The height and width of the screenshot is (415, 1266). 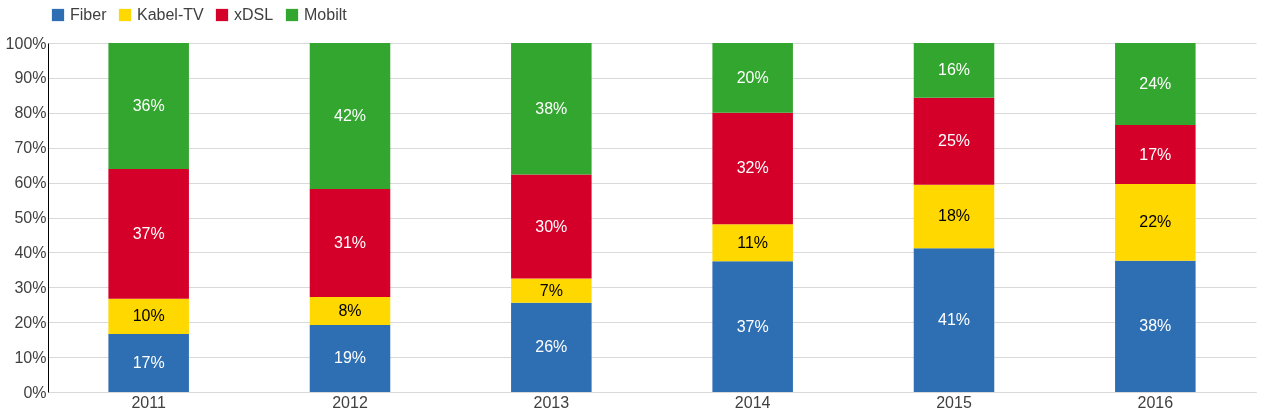 What do you see at coordinates (30, 183) in the screenshot?
I see `y-tick-label: 60%` at bounding box center [30, 183].